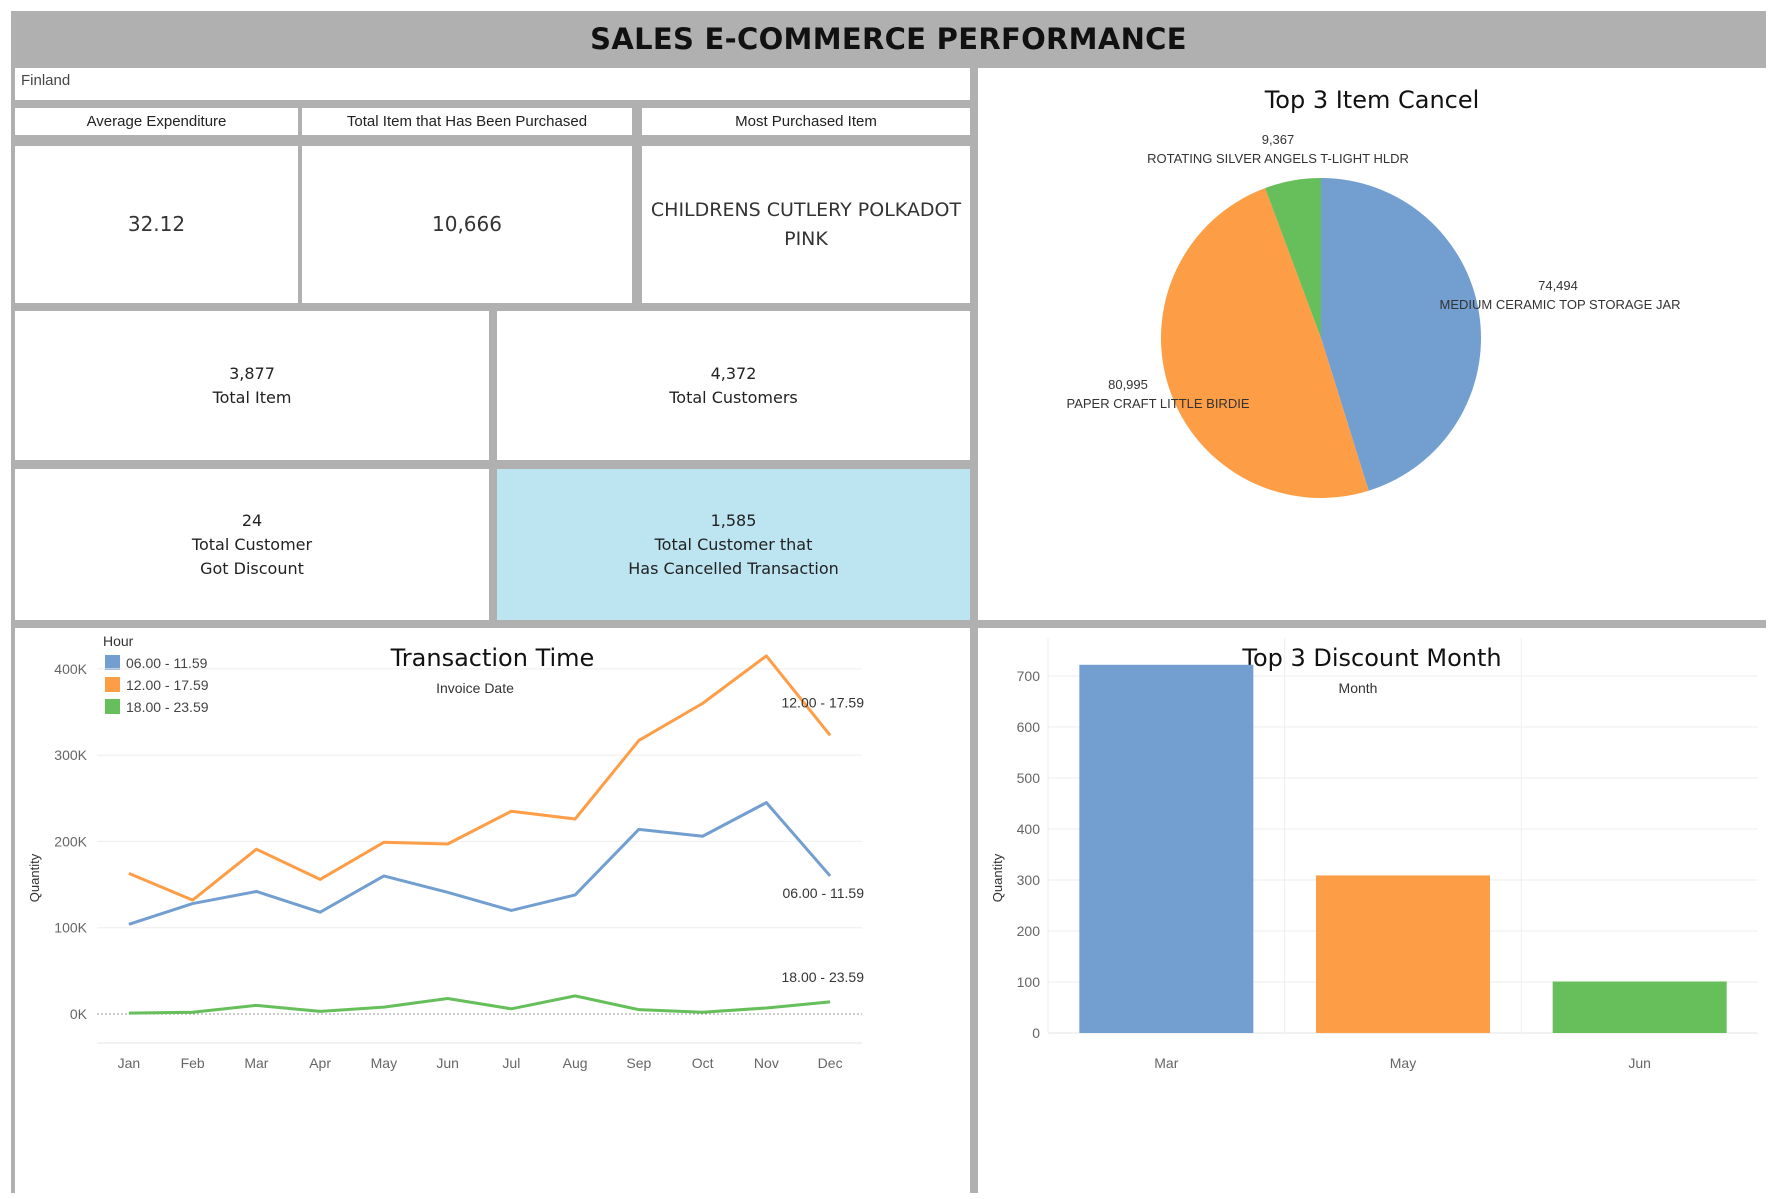 This screenshot has height=1199, width=1774. What do you see at coordinates (575, 1063) in the screenshot?
I see `x-tick-label: Aug` at bounding box center [575, 1063].